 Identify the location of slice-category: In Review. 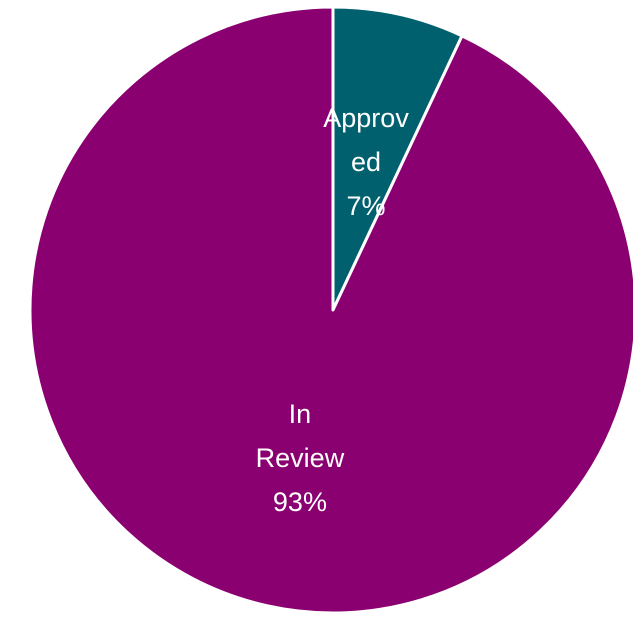
(300, 435).